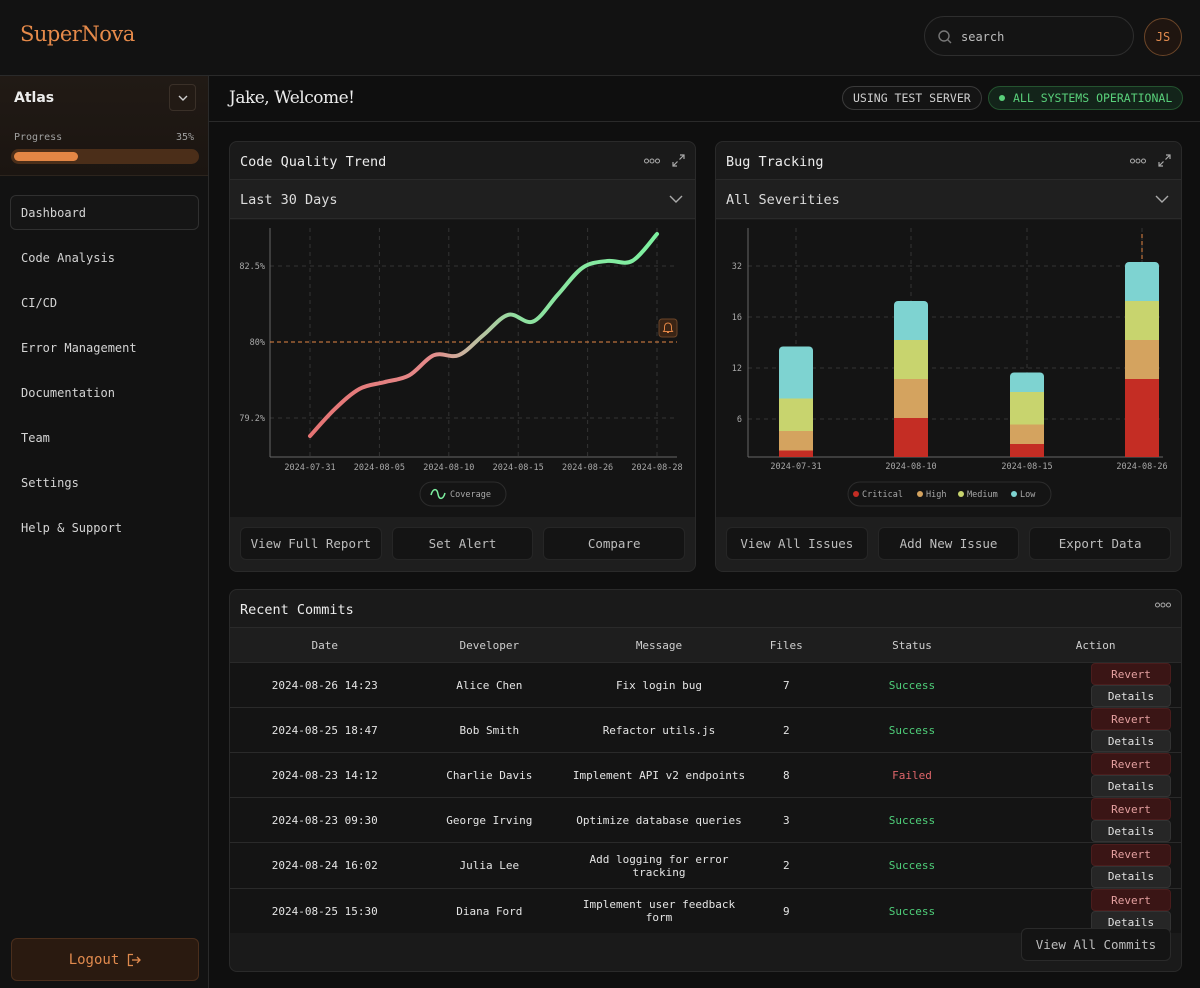 This screenshot has height=988, width=1200. What do you see at coordinates (68, 392) in the screenshot?
I see `sidebar-item-documentation: Documentation` at bounding box center [68, 392].